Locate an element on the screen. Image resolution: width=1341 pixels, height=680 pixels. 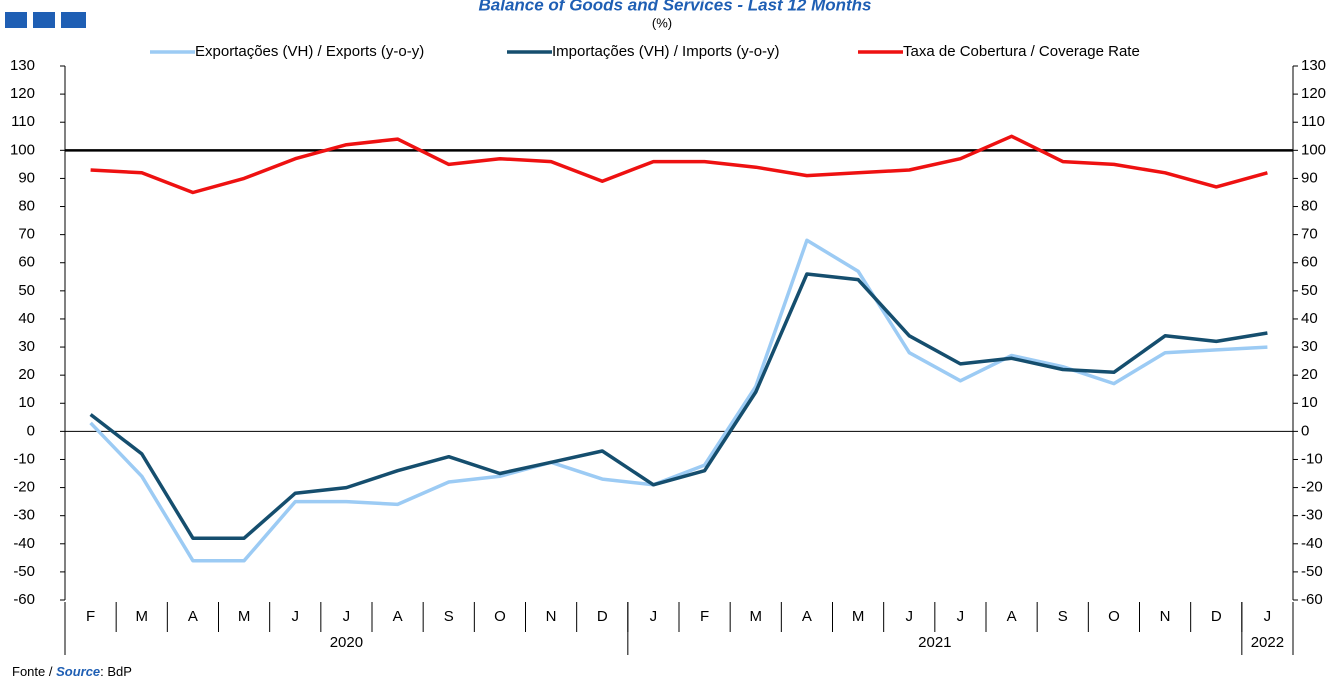
y-tick-label: 10 is located at coordinates (26, 402).